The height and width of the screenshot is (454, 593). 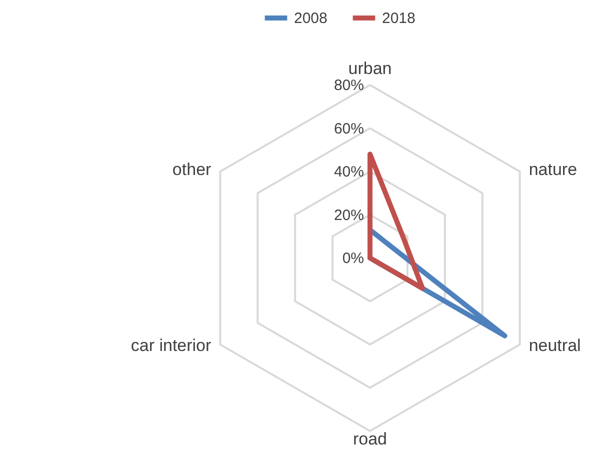 I want to click on y-tick-label: 0%, so click(x=353, y=258).